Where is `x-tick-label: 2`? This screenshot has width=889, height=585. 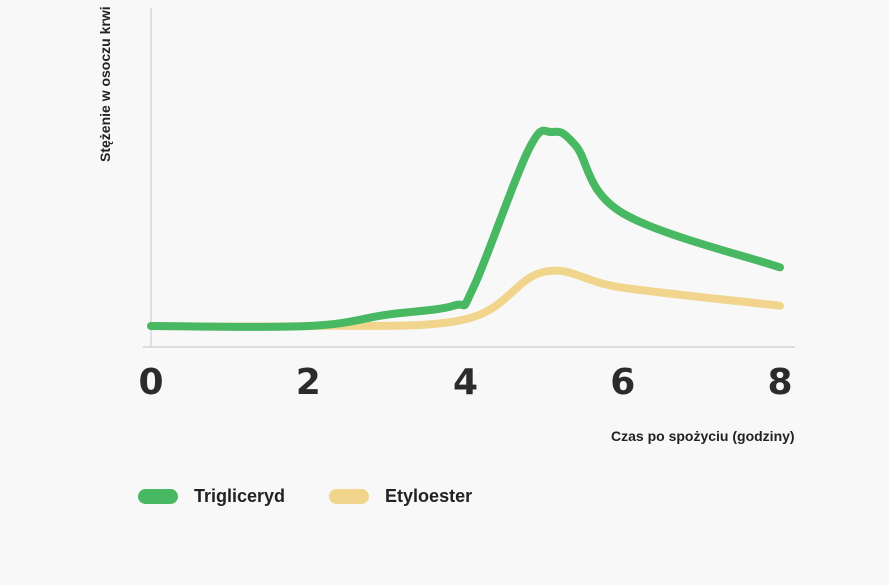
x-tick-label: 2 is located at coordinates (308, 382).